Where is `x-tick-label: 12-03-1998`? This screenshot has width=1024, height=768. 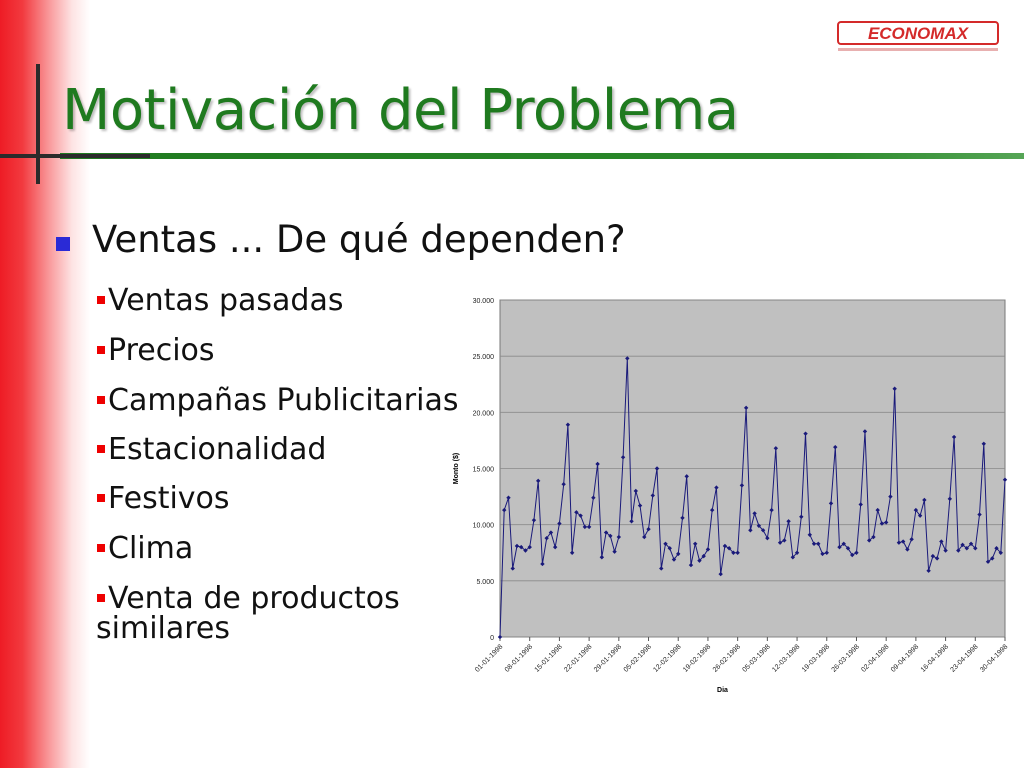
x-tick-label: 12-03-1998 is located at coordinates (786, 658).